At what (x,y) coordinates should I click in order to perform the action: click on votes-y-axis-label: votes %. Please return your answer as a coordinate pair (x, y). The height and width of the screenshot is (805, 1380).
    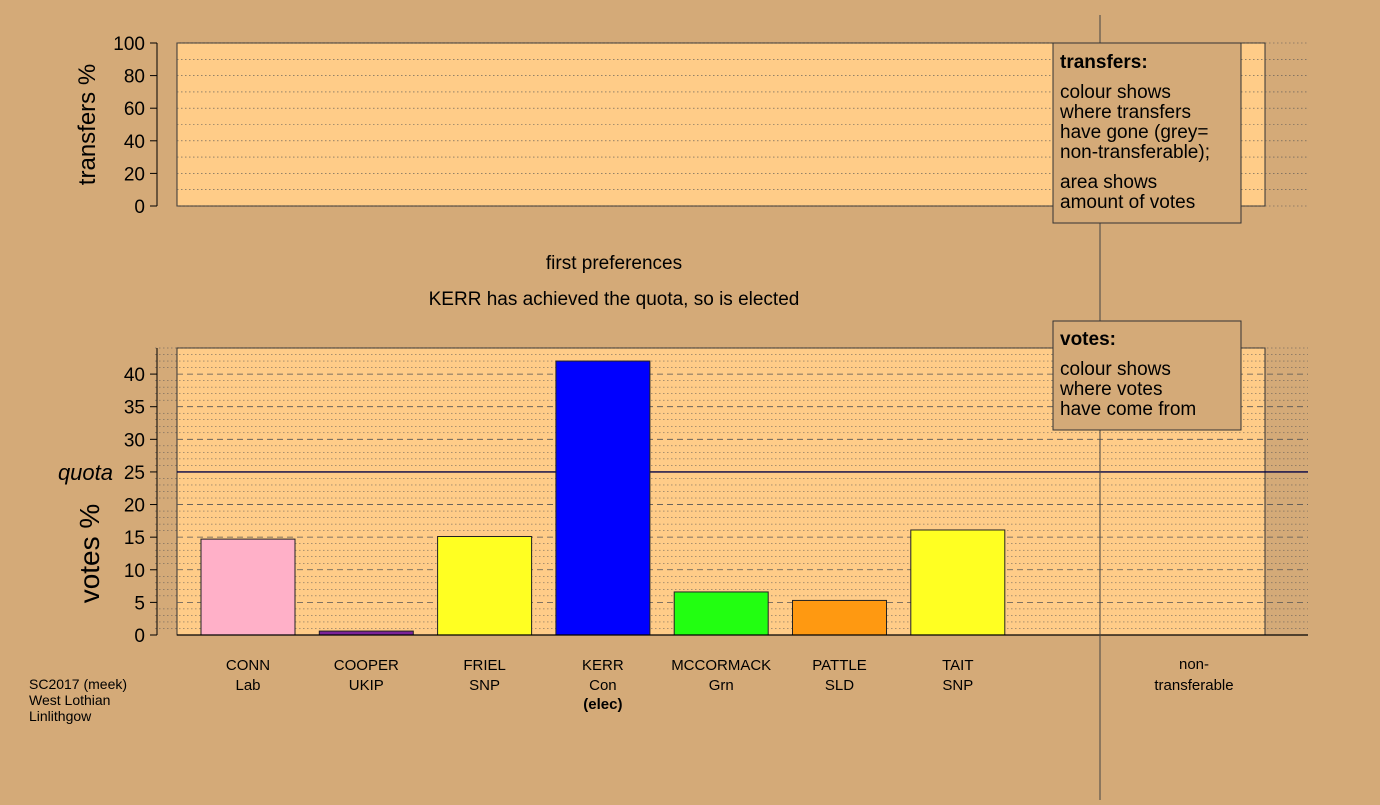
    Looking at the image, I should click on (89, 554).